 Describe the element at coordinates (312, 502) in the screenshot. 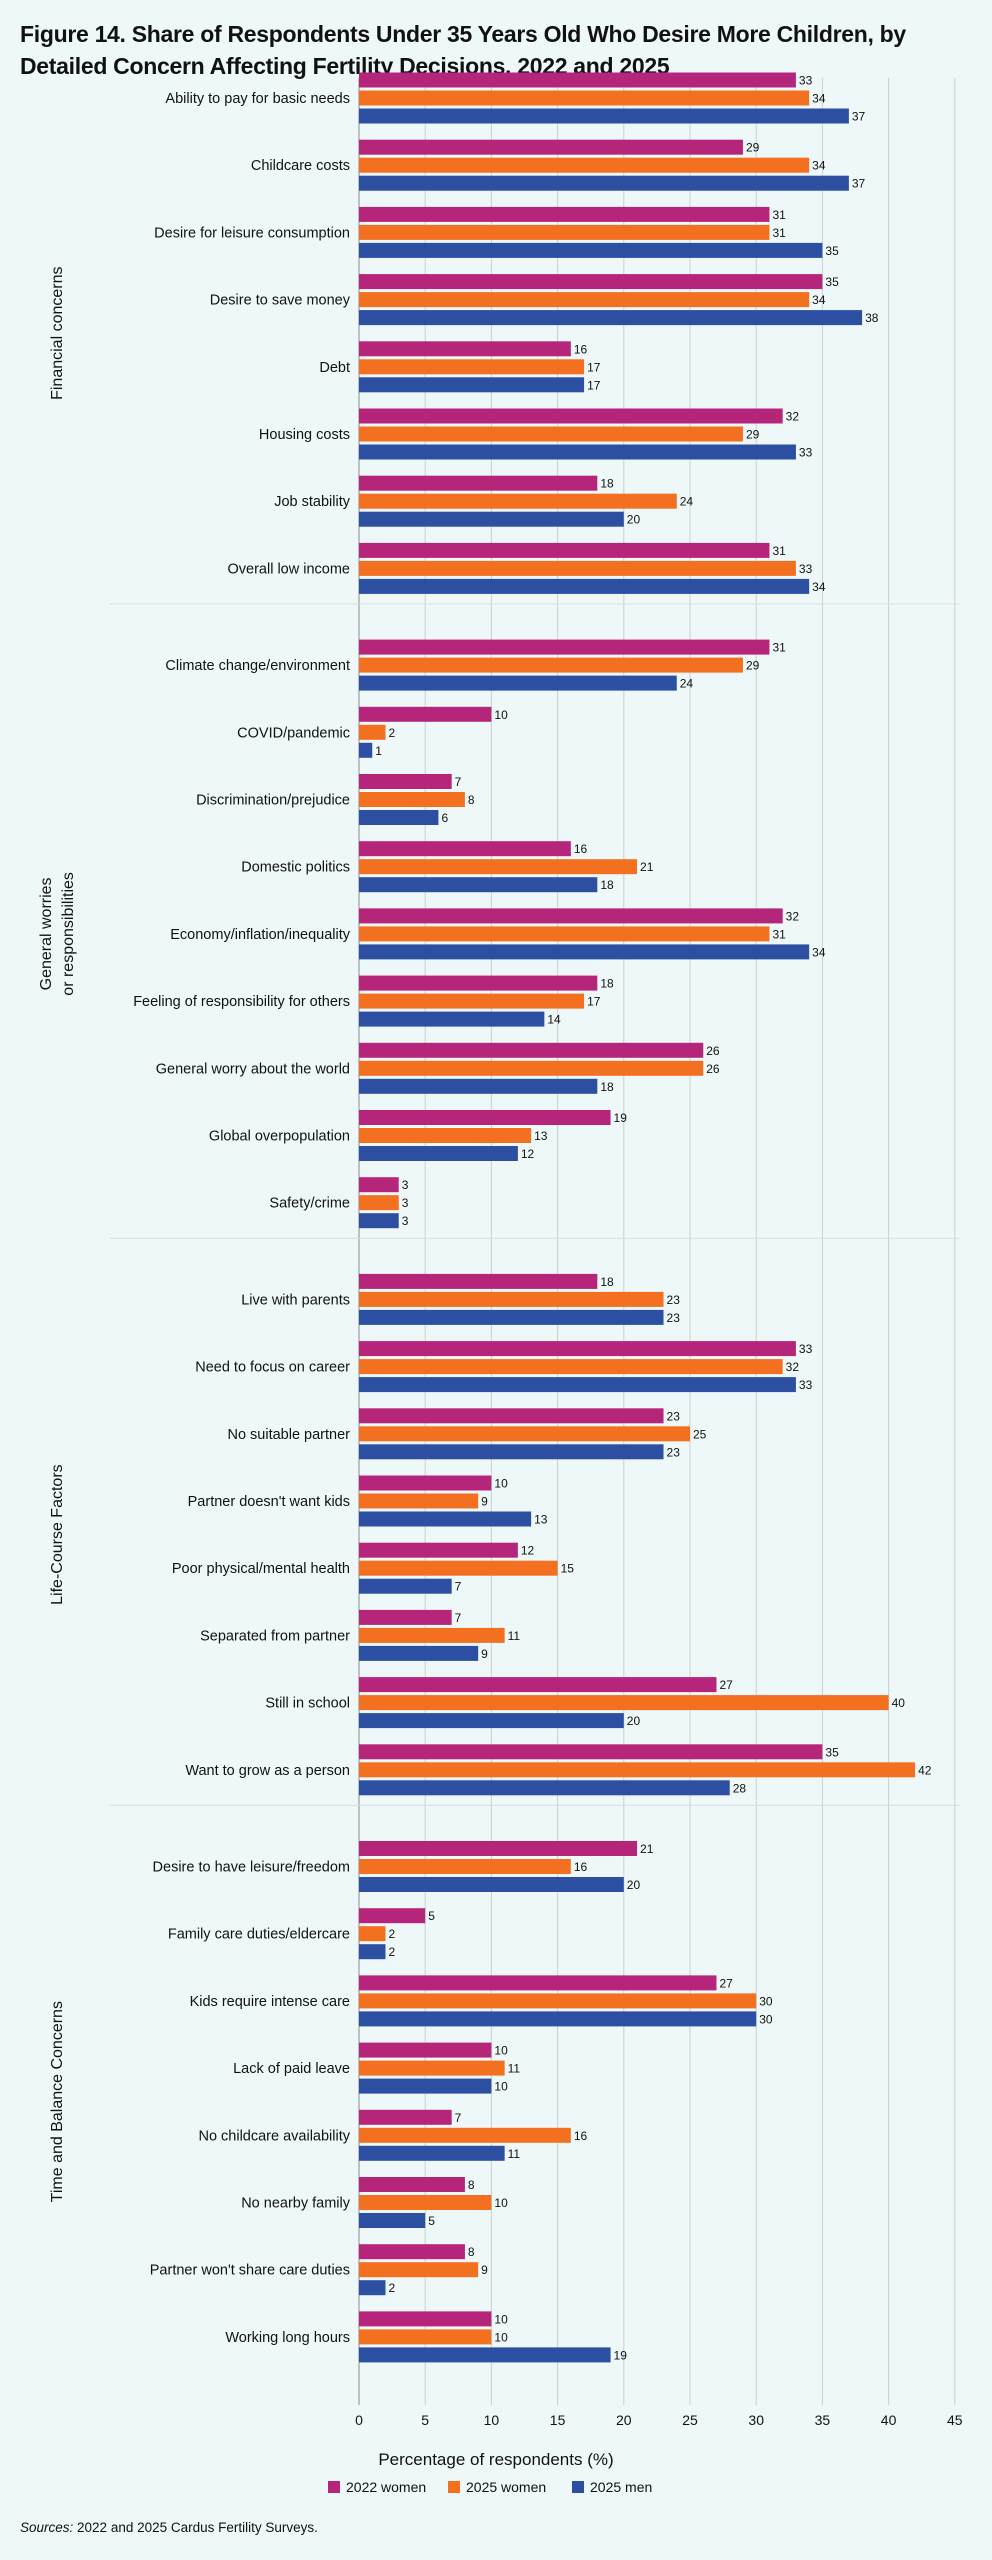

I see `category-label: Job stability` at that location.